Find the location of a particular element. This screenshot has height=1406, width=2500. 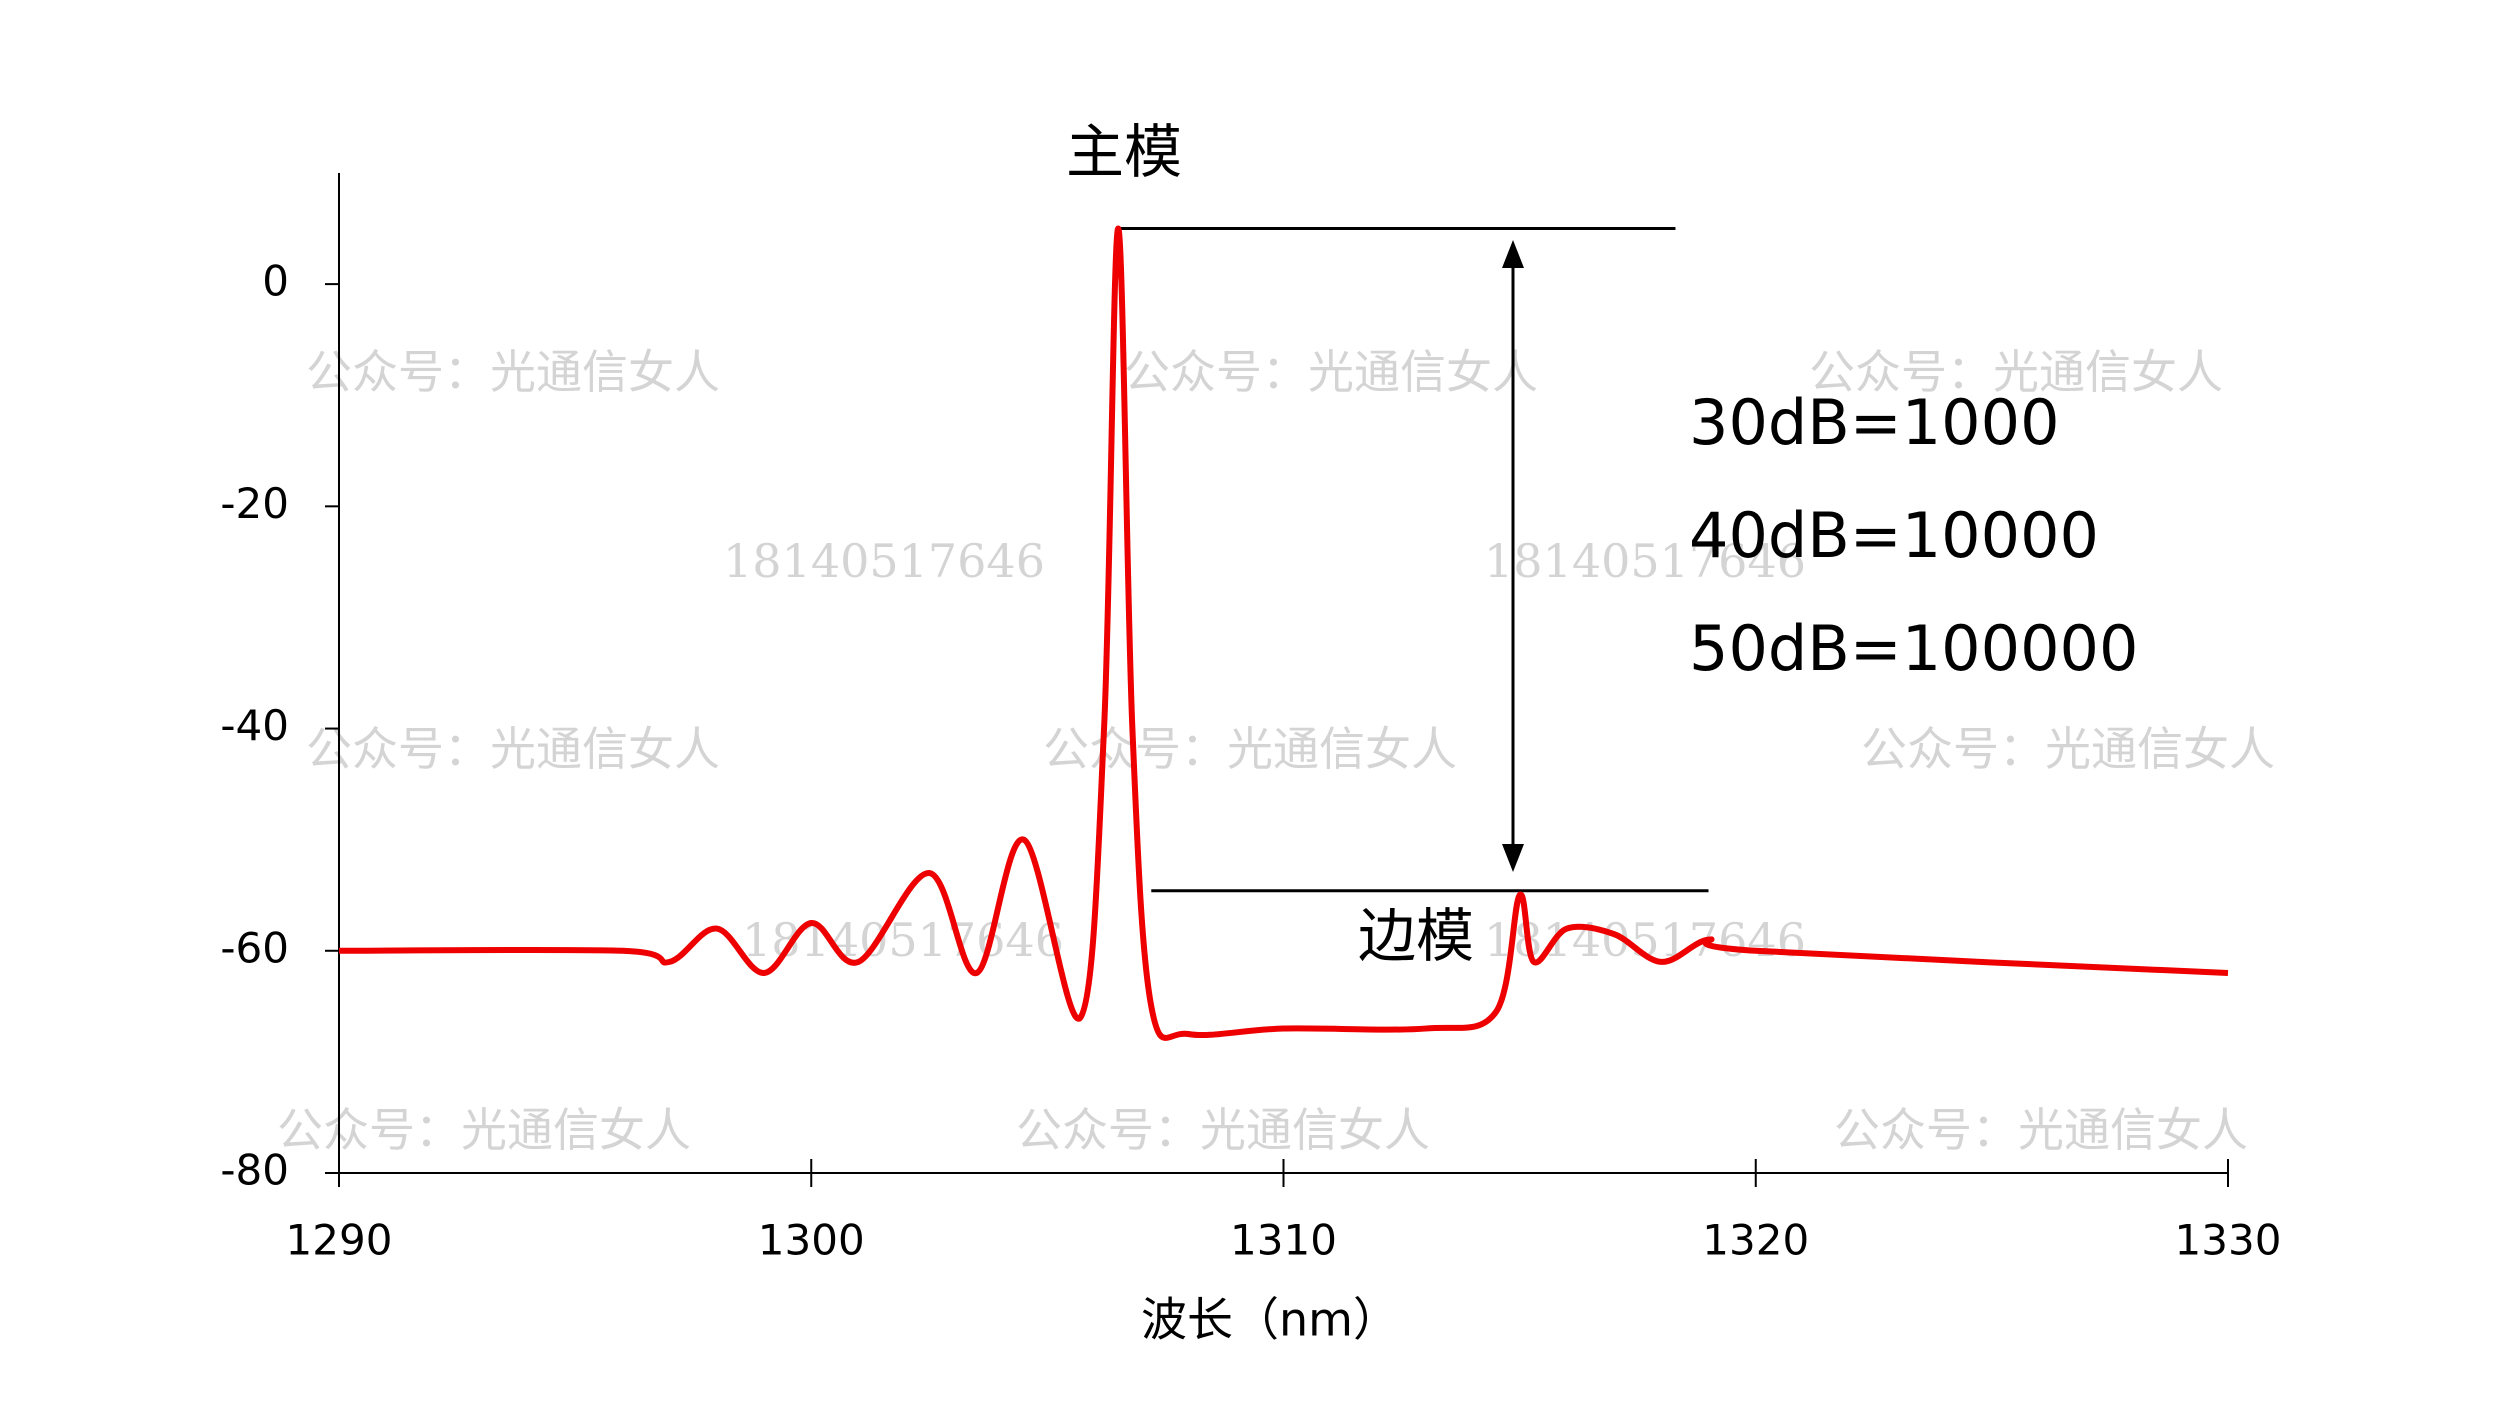

note: 40dB=10000 is located at coordinates (1894, 535).